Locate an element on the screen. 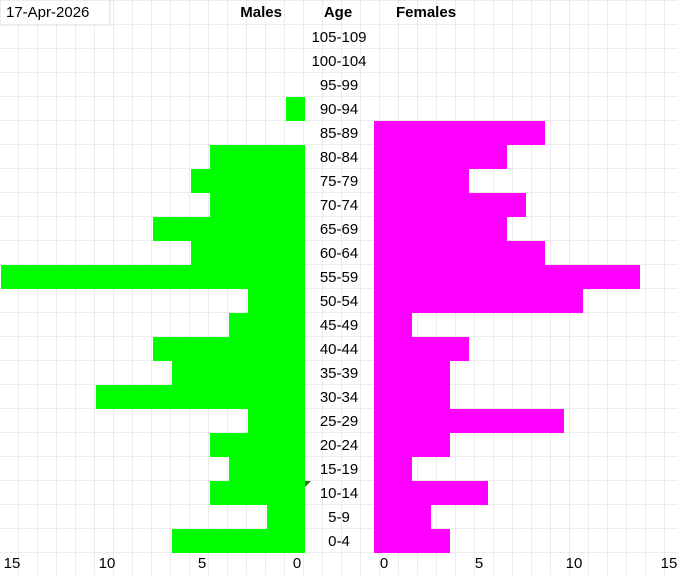 Image resolution: width=678 pixels, height=575 pixels. age-label: 35-39 is located at coordinates (339, 373).